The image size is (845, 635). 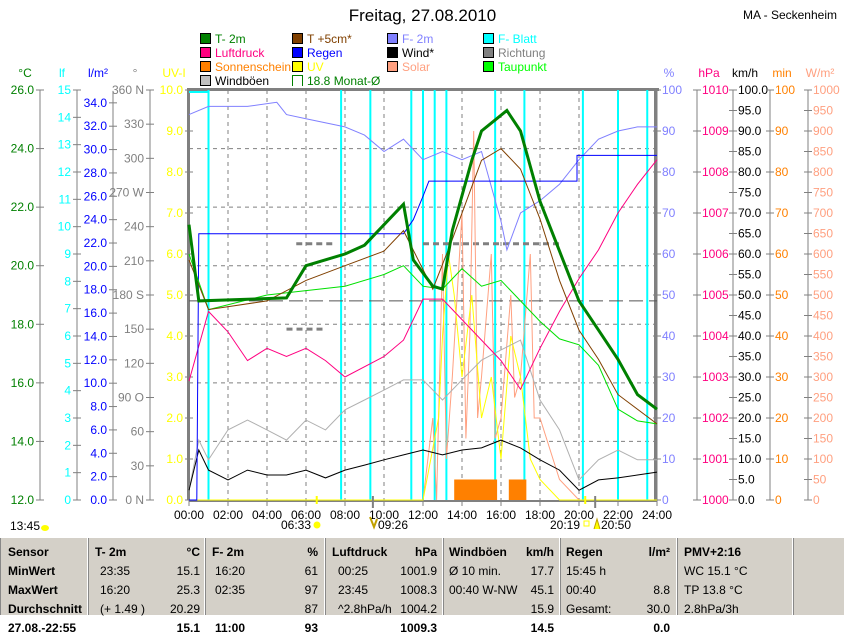 I want to click on table-cell: (+ 1.49 ), so click(x=123, y=609).